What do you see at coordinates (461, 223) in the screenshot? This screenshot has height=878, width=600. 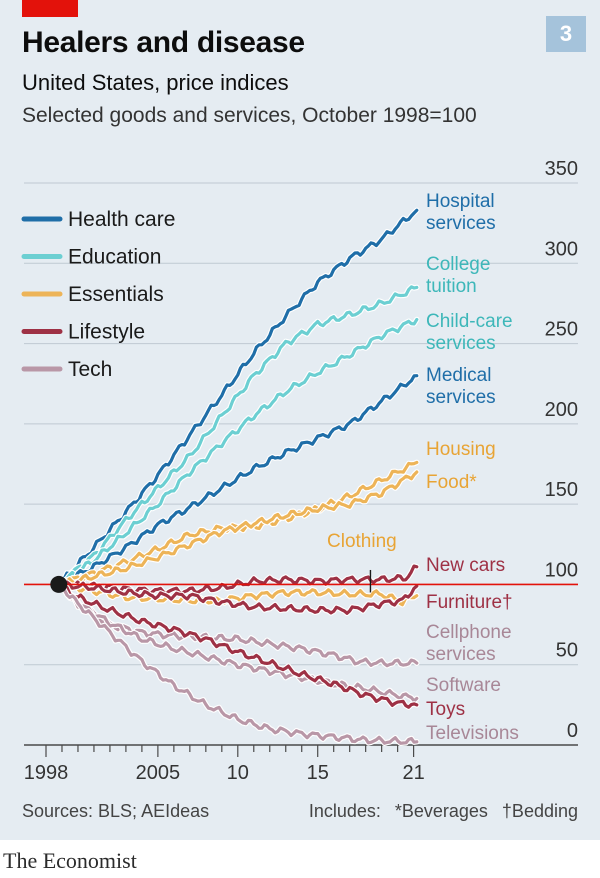 I see `series-label-hospital-services-line2: services` at bounding box center [461, 223].